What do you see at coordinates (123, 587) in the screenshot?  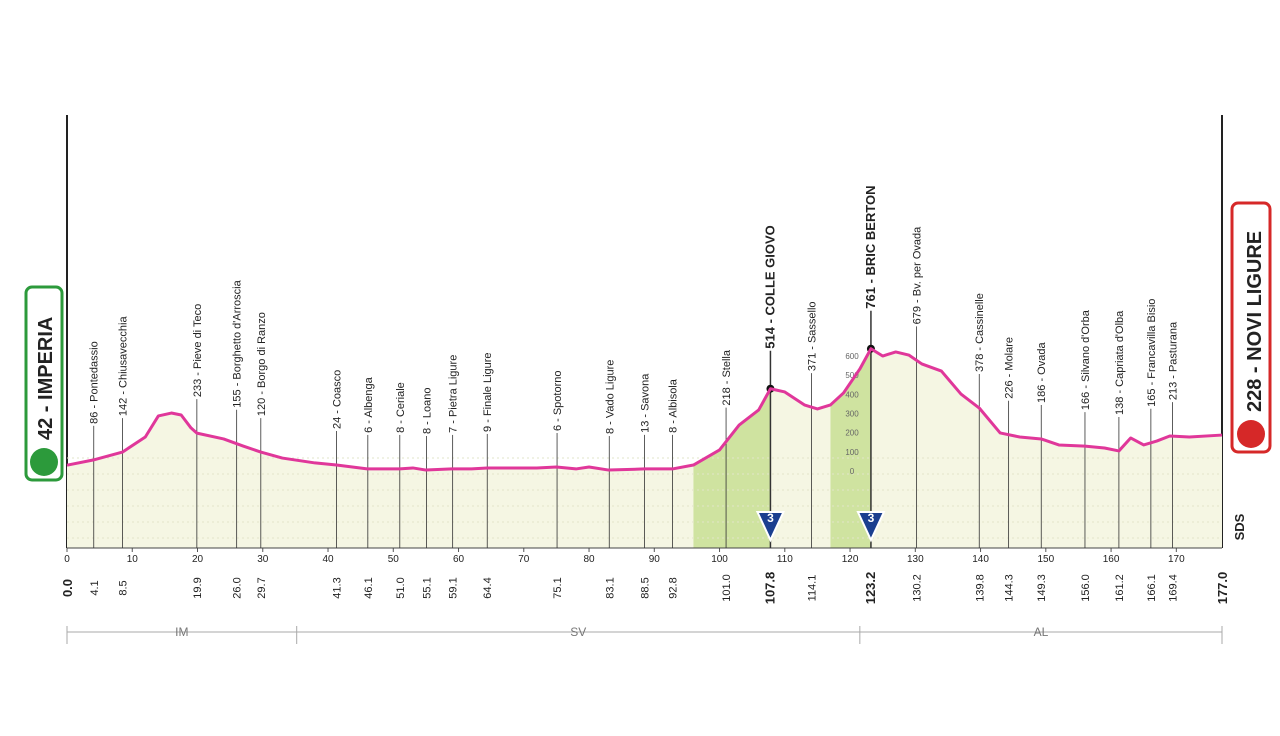 I see `waypoint-km: 8.5` at bounding box center [123, 587].